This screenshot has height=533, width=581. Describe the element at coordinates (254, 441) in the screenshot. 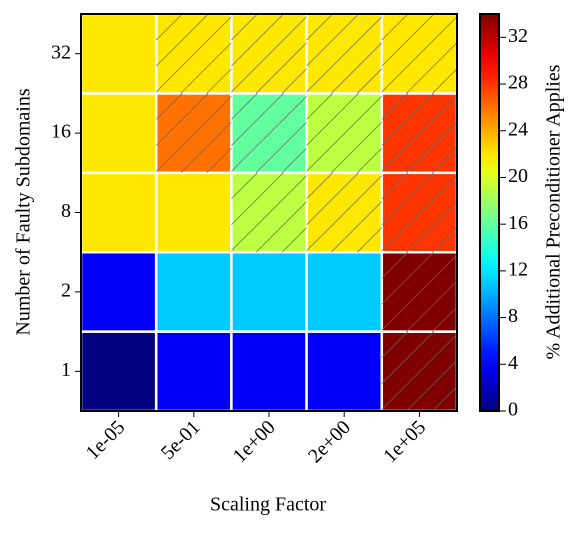

I see `x-tick-label: 1e+00` at that location.